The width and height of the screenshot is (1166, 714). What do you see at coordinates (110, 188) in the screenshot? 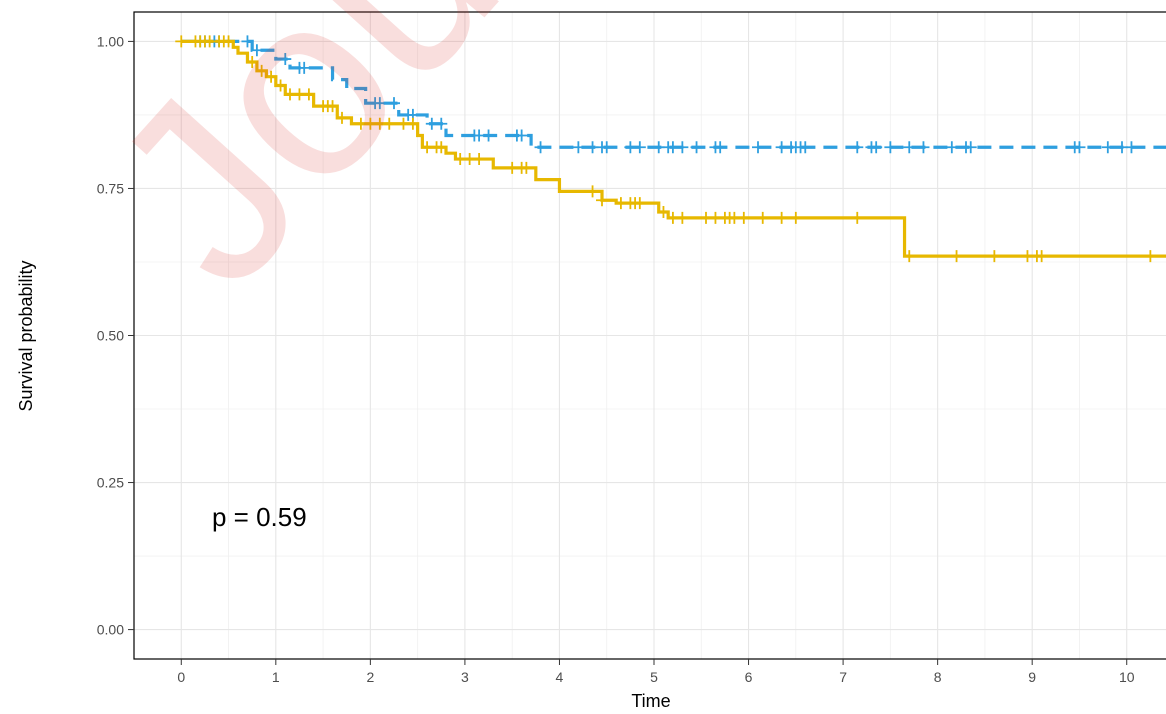
I see `y-tick-label: 0.75` at bounding box center [110, 188].